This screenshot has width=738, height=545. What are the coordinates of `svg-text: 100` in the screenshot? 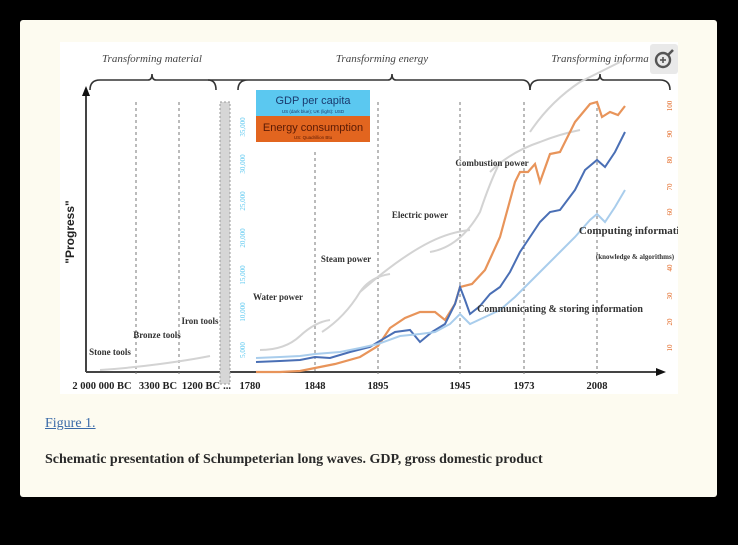 It's located at (670, 105).